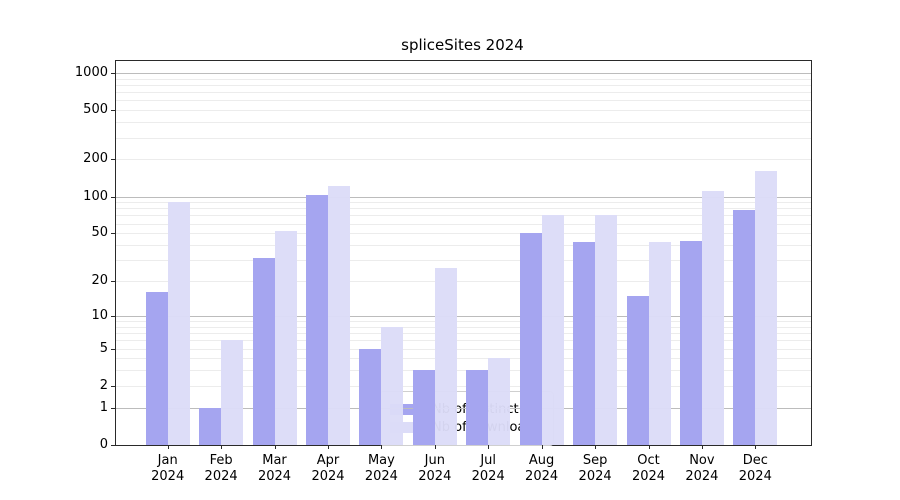 The height and width of the screenshot is (500, 900). Describe the element at coordinates (488, 469) in the screenshot. I see `x-axis-tick-label: Jul 2024` at that location.